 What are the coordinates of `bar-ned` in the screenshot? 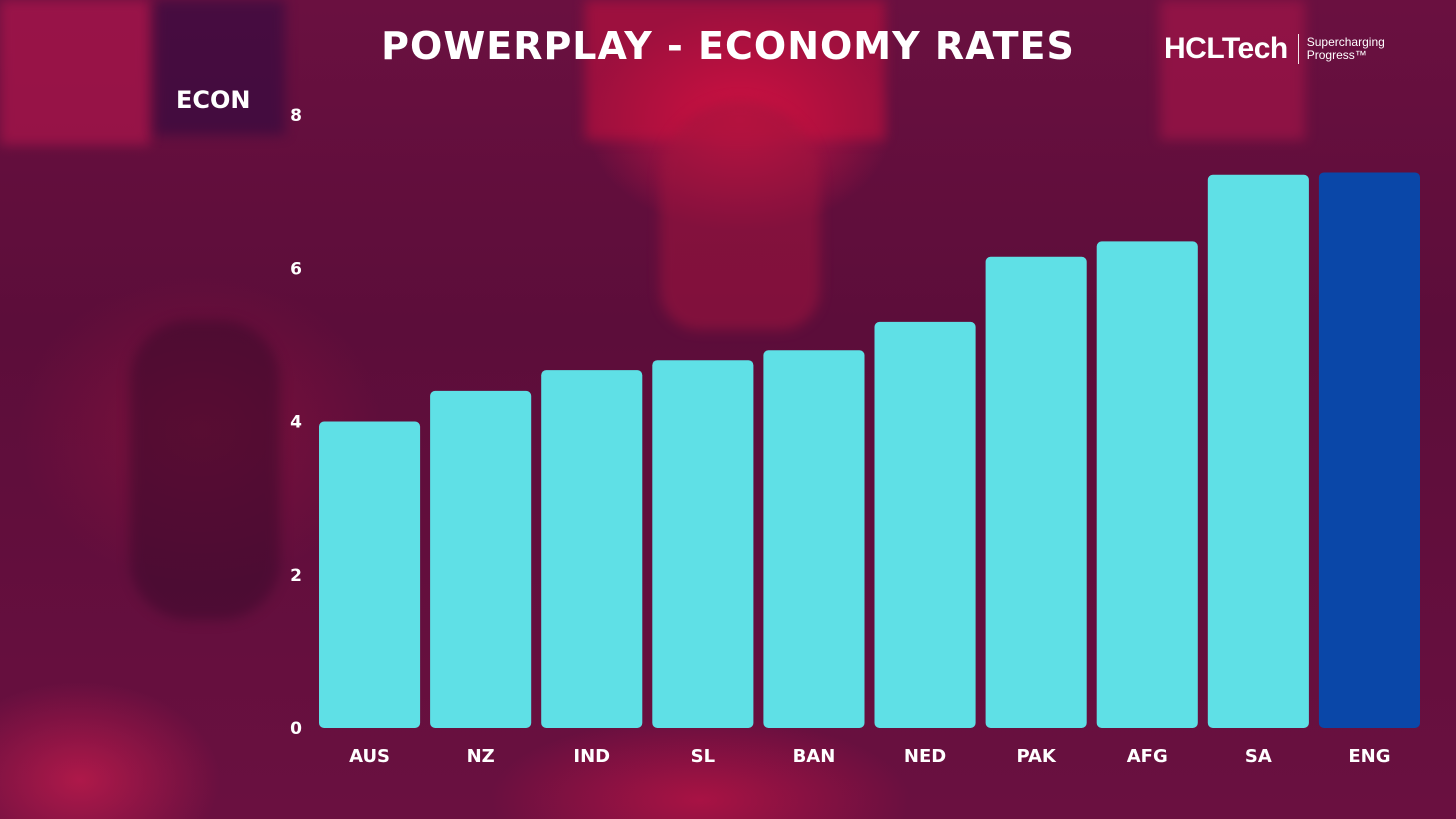 It's located at (925, 524).